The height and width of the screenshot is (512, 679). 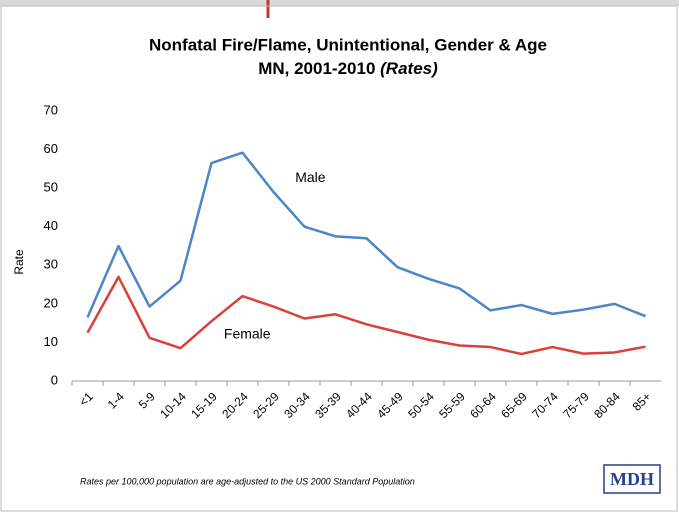 What do you see at coordinates (51, 187) in the screenshot?
I see `y-tick-label: 50` at bounding box center [51, 187].